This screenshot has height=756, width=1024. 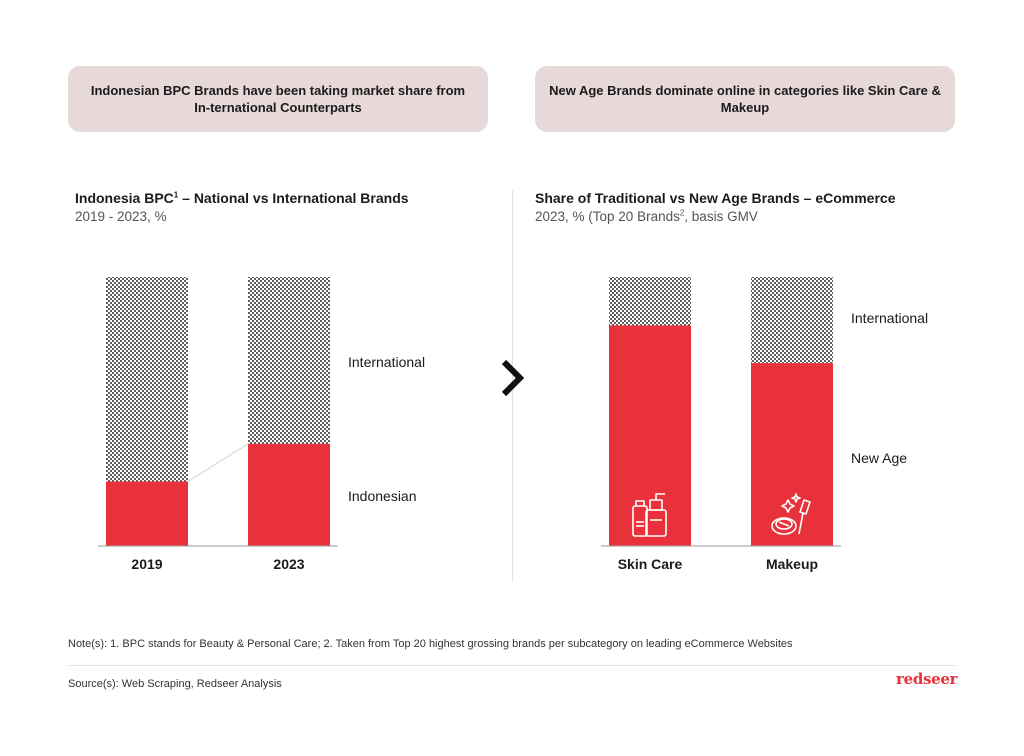 I want to click on right-chart-subtitle: 2023, % (Top 20 Brands2, basis GMV, so click(x=646, y=216).